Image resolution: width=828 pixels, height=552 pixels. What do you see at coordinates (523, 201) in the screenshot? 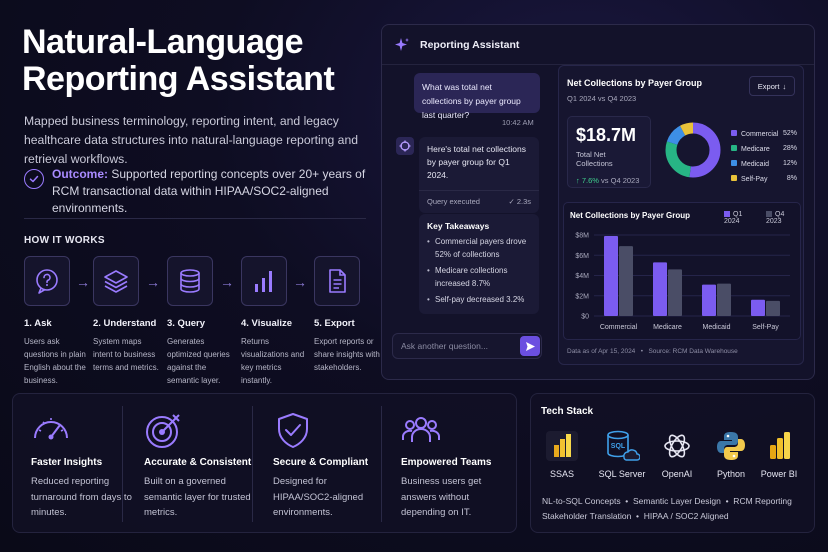
I see `query-time: 2.3s` at bounding box center [523, 201].